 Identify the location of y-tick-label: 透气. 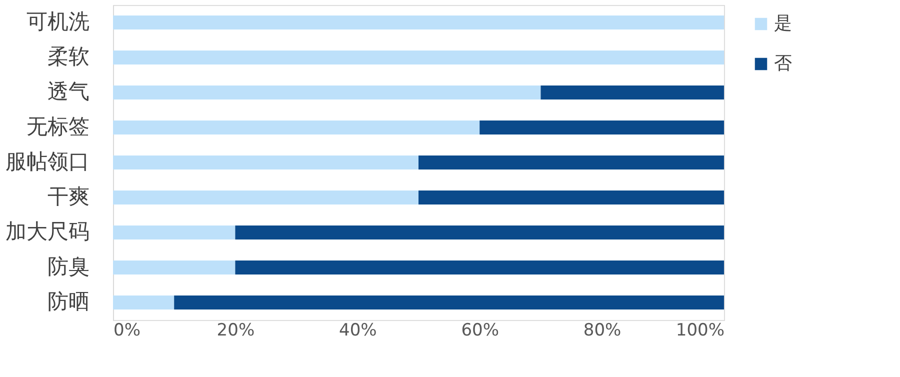
(69, 92).